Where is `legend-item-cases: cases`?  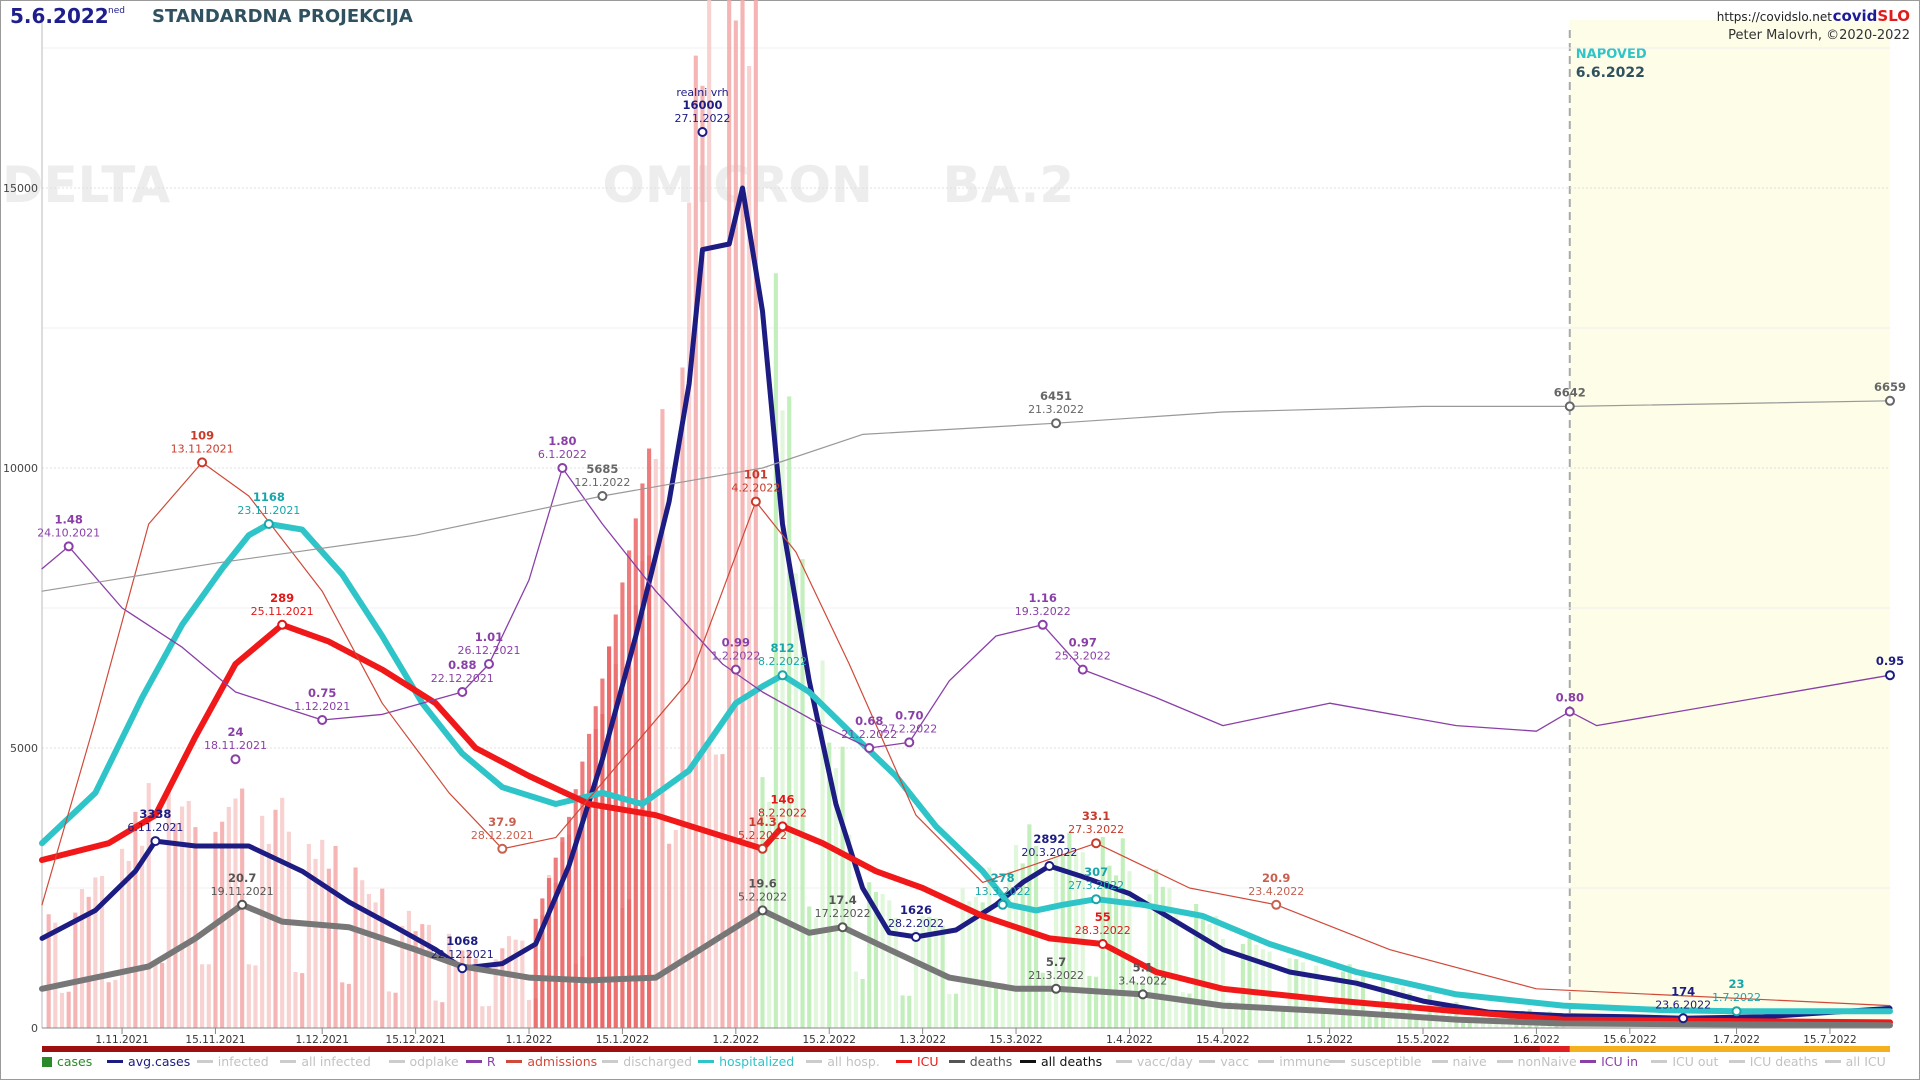
legend-item-cases: cases is located at coordinates (67, 1061).